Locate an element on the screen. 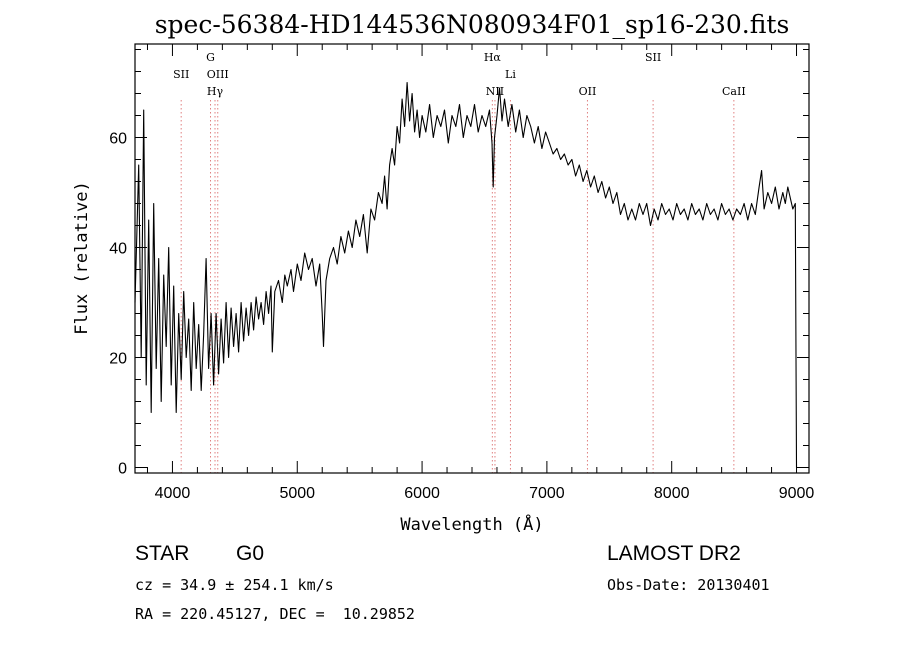 The width and height of the screenshot is (900, 650). redshift-cz: cz = 34.9 ± 254.1 km/s is located at coordinates (234, 585).